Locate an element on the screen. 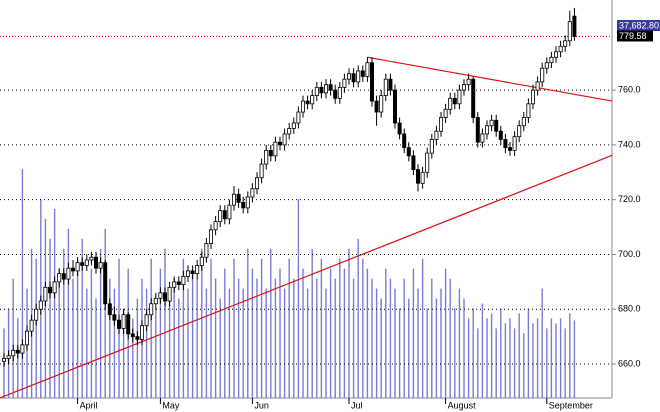  y-tick-label: 760.0 is located at coordinates (629, 89).